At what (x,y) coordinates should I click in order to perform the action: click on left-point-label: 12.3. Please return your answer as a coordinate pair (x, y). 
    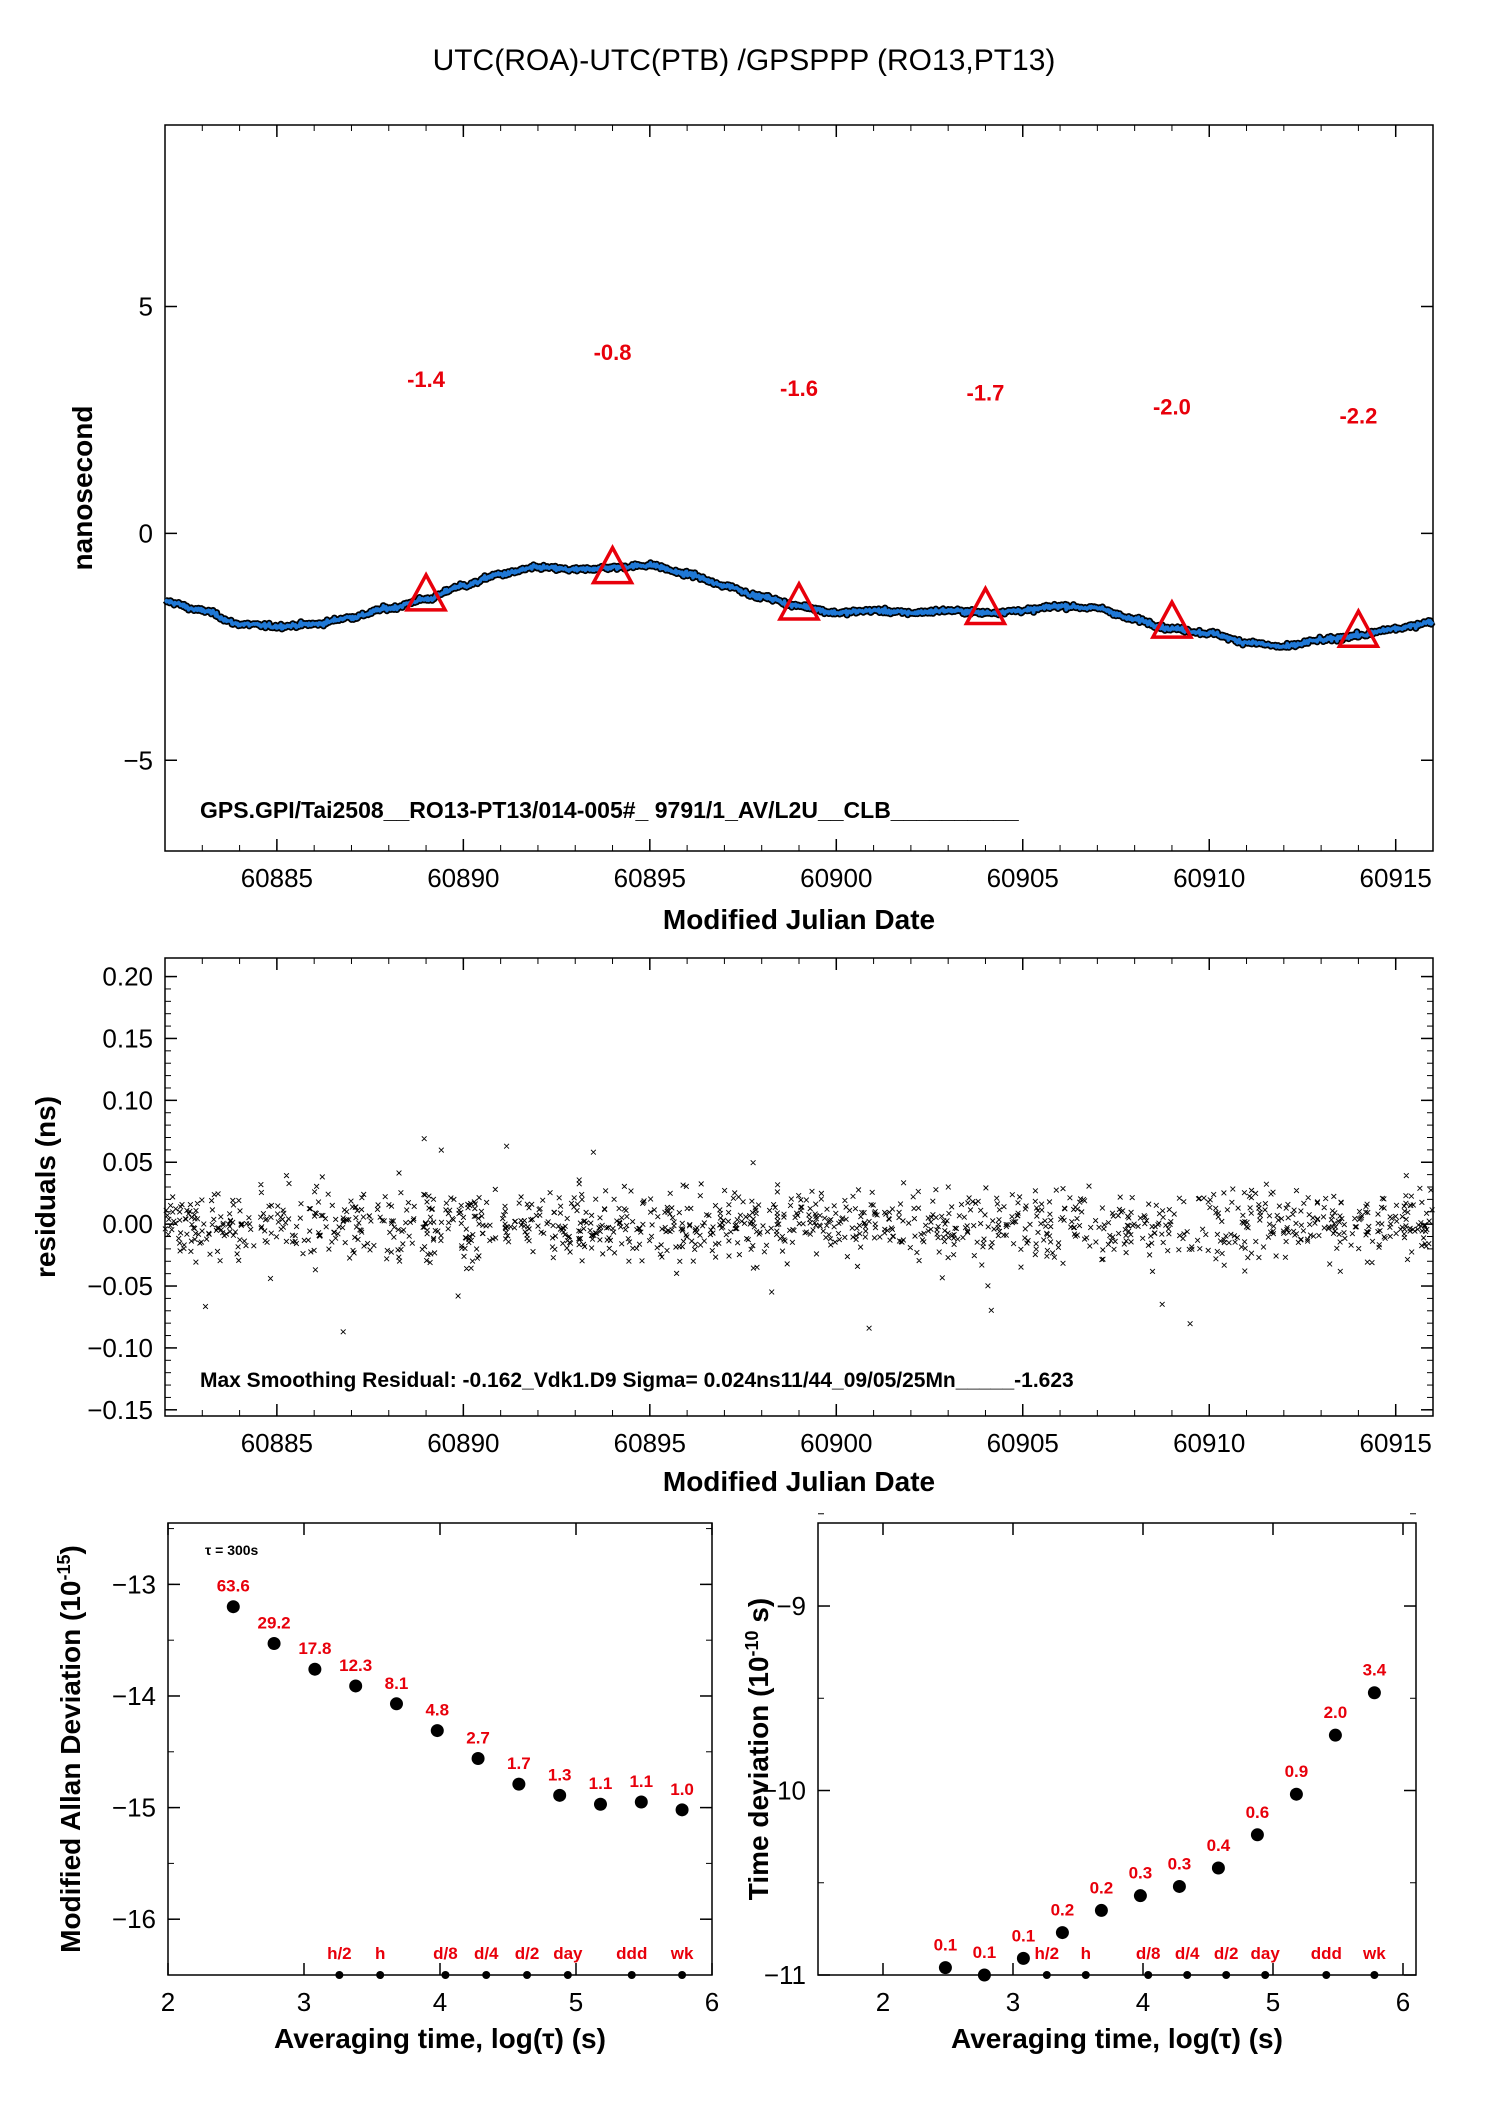
    Looking at the image, I should click on (355, 1665).